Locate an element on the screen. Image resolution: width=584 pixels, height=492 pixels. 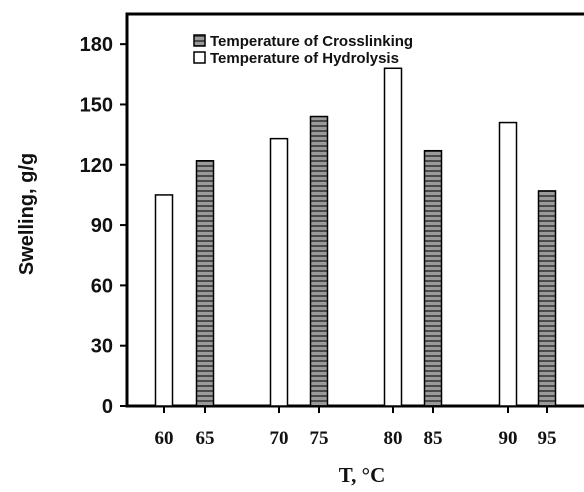
x-tick-label: 75 is located at coordinates (319, 438).